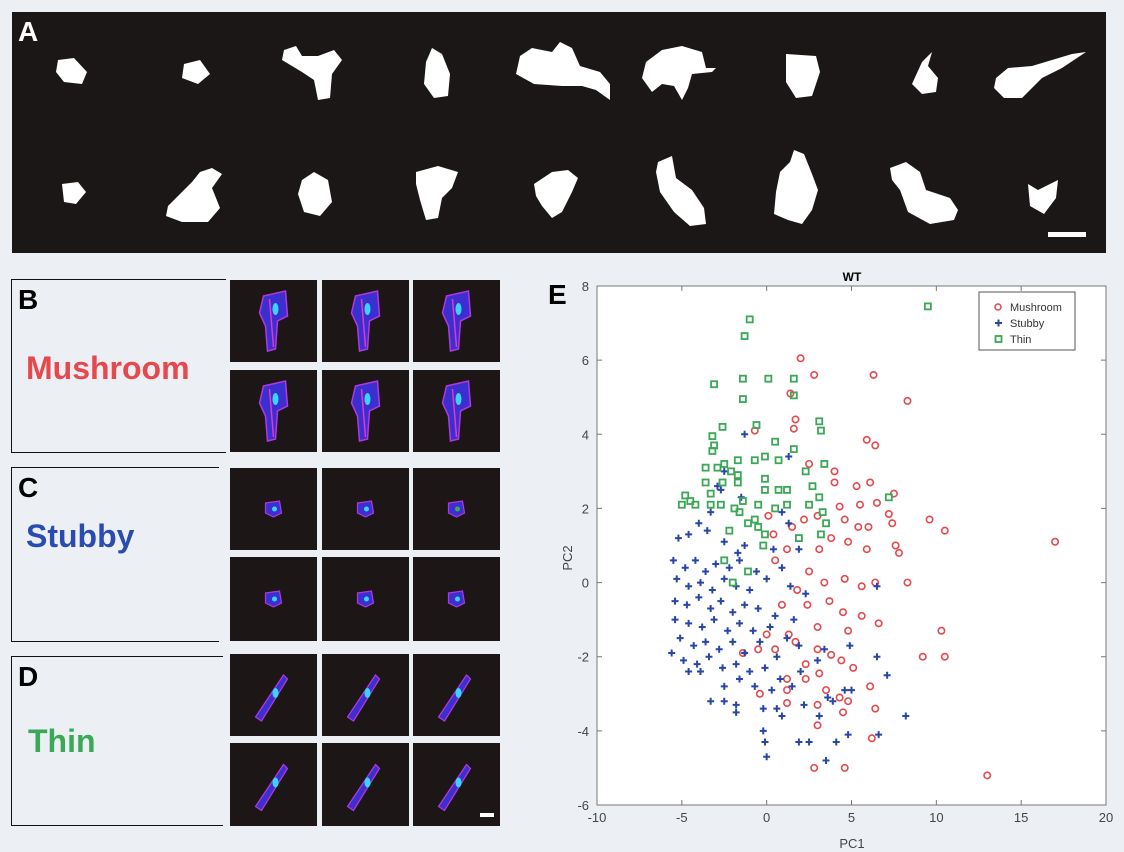  Describe the element at coordinates (1027, 321) in the screenshot. I see `legend: Mushroom Stubby Thin` at that location.